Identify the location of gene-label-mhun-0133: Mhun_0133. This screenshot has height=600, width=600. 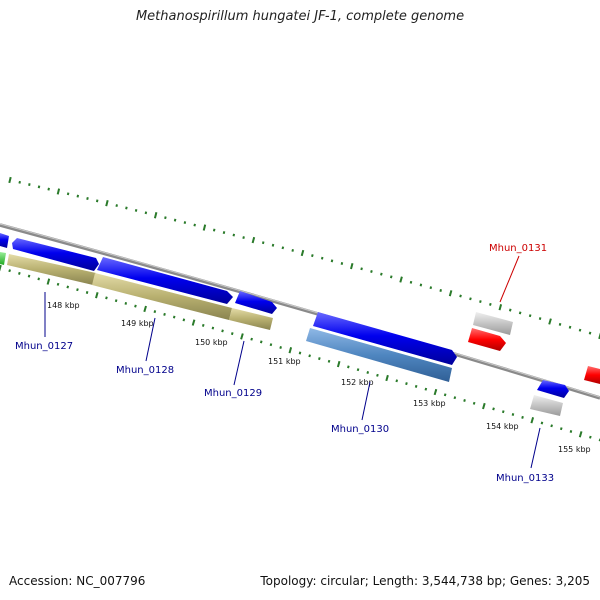
(525, 478).